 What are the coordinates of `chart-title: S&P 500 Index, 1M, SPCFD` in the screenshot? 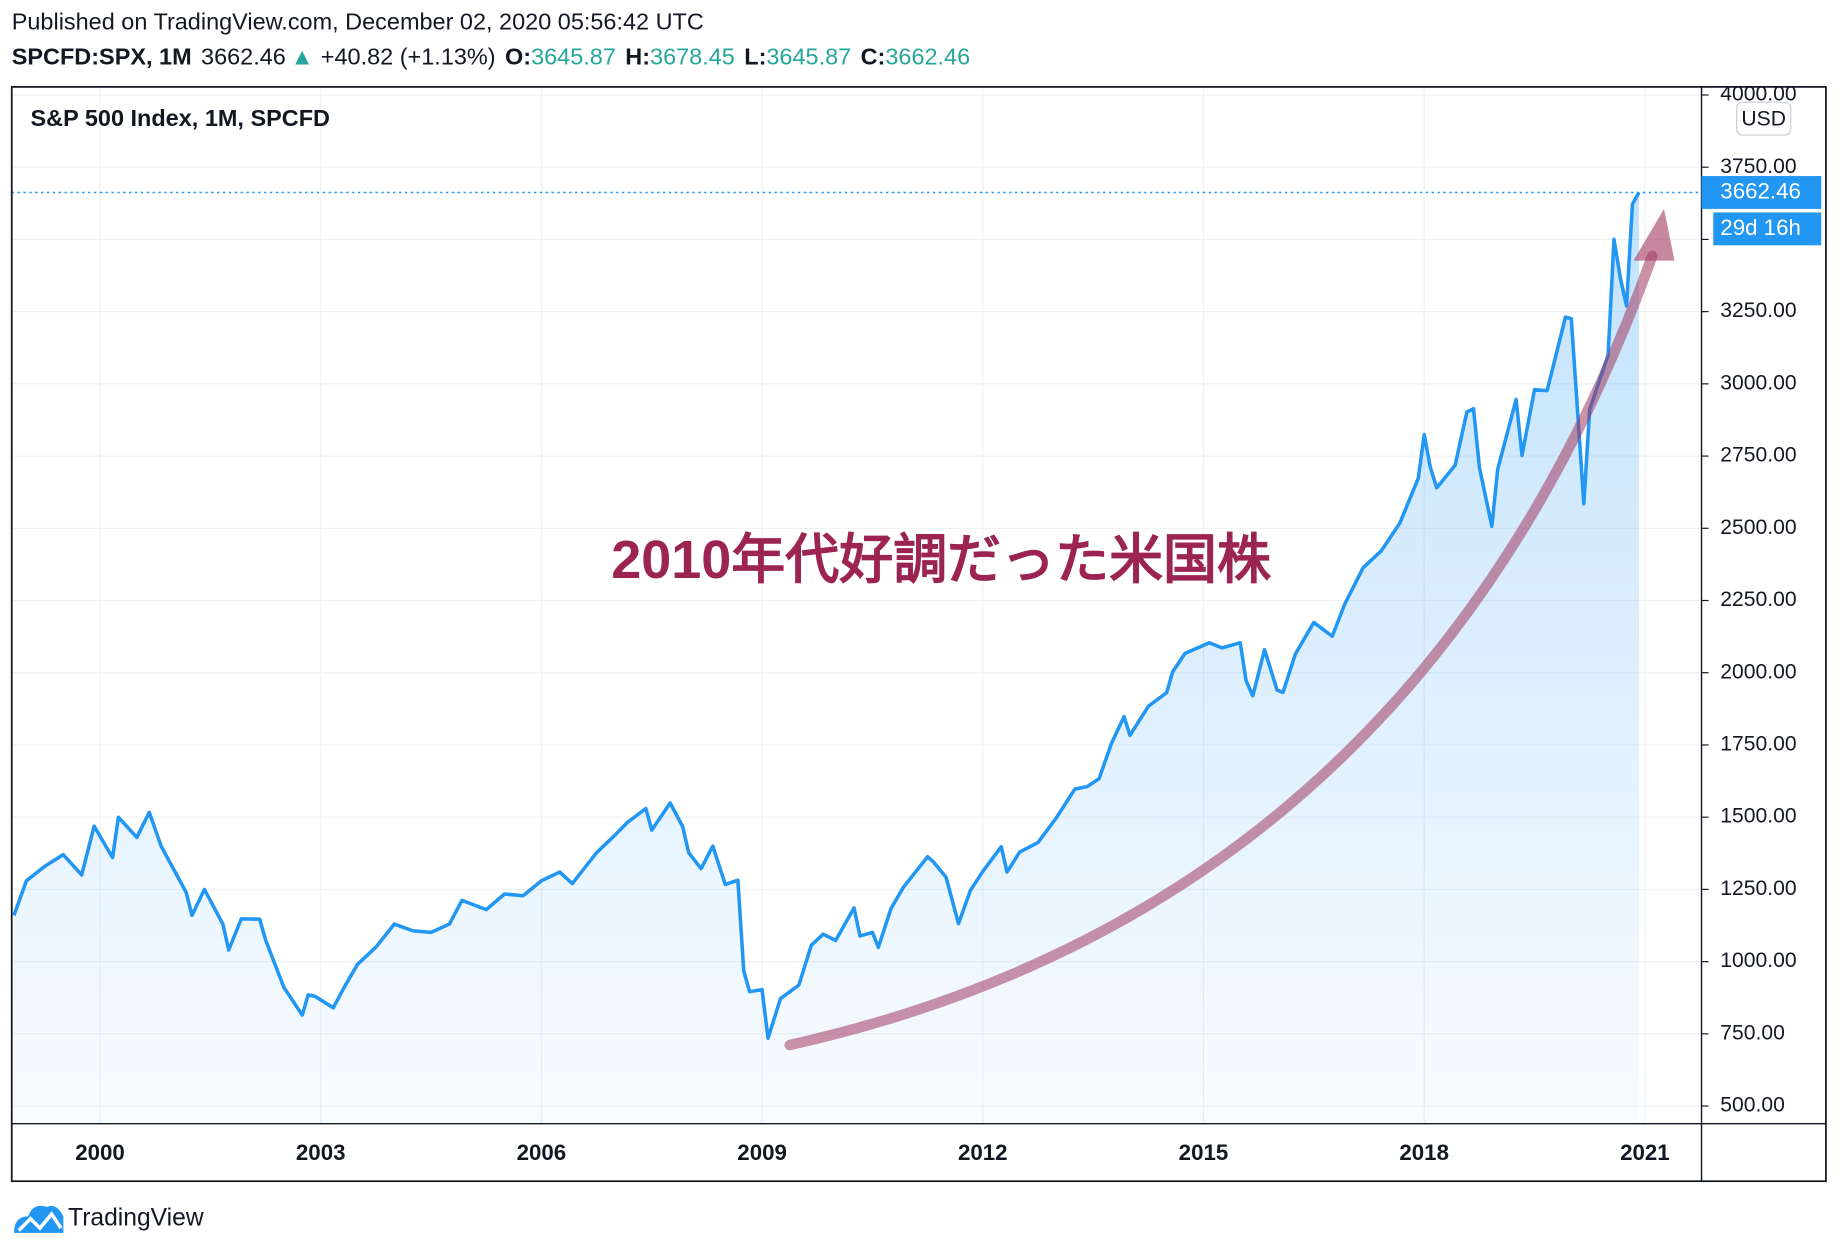 It's located at (180, 118).